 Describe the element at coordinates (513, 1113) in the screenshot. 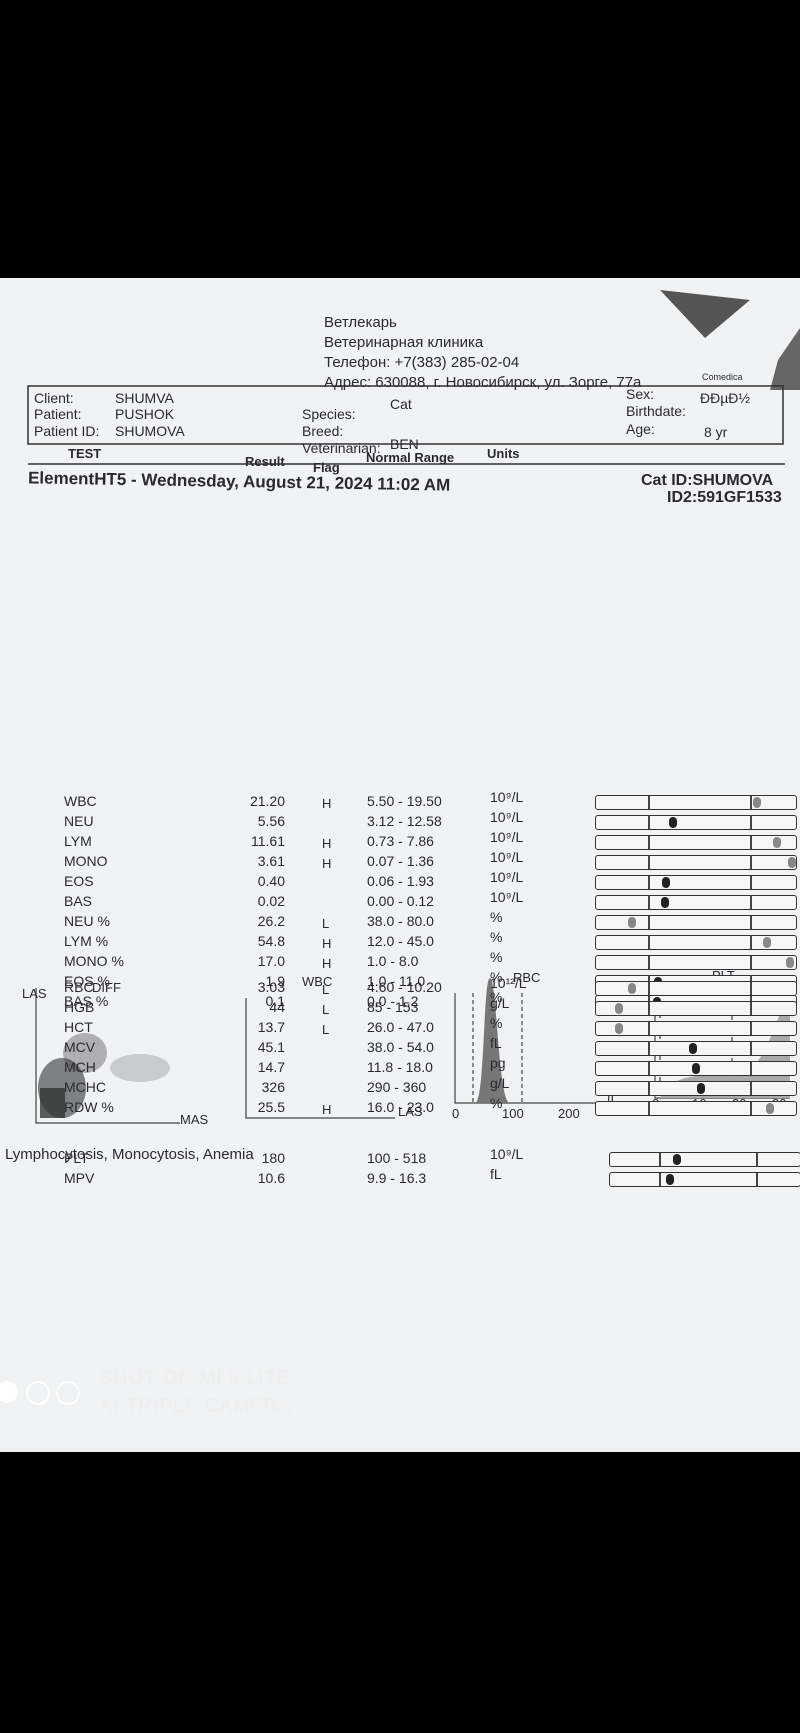

I see `rbc-tick: 100` at that location.